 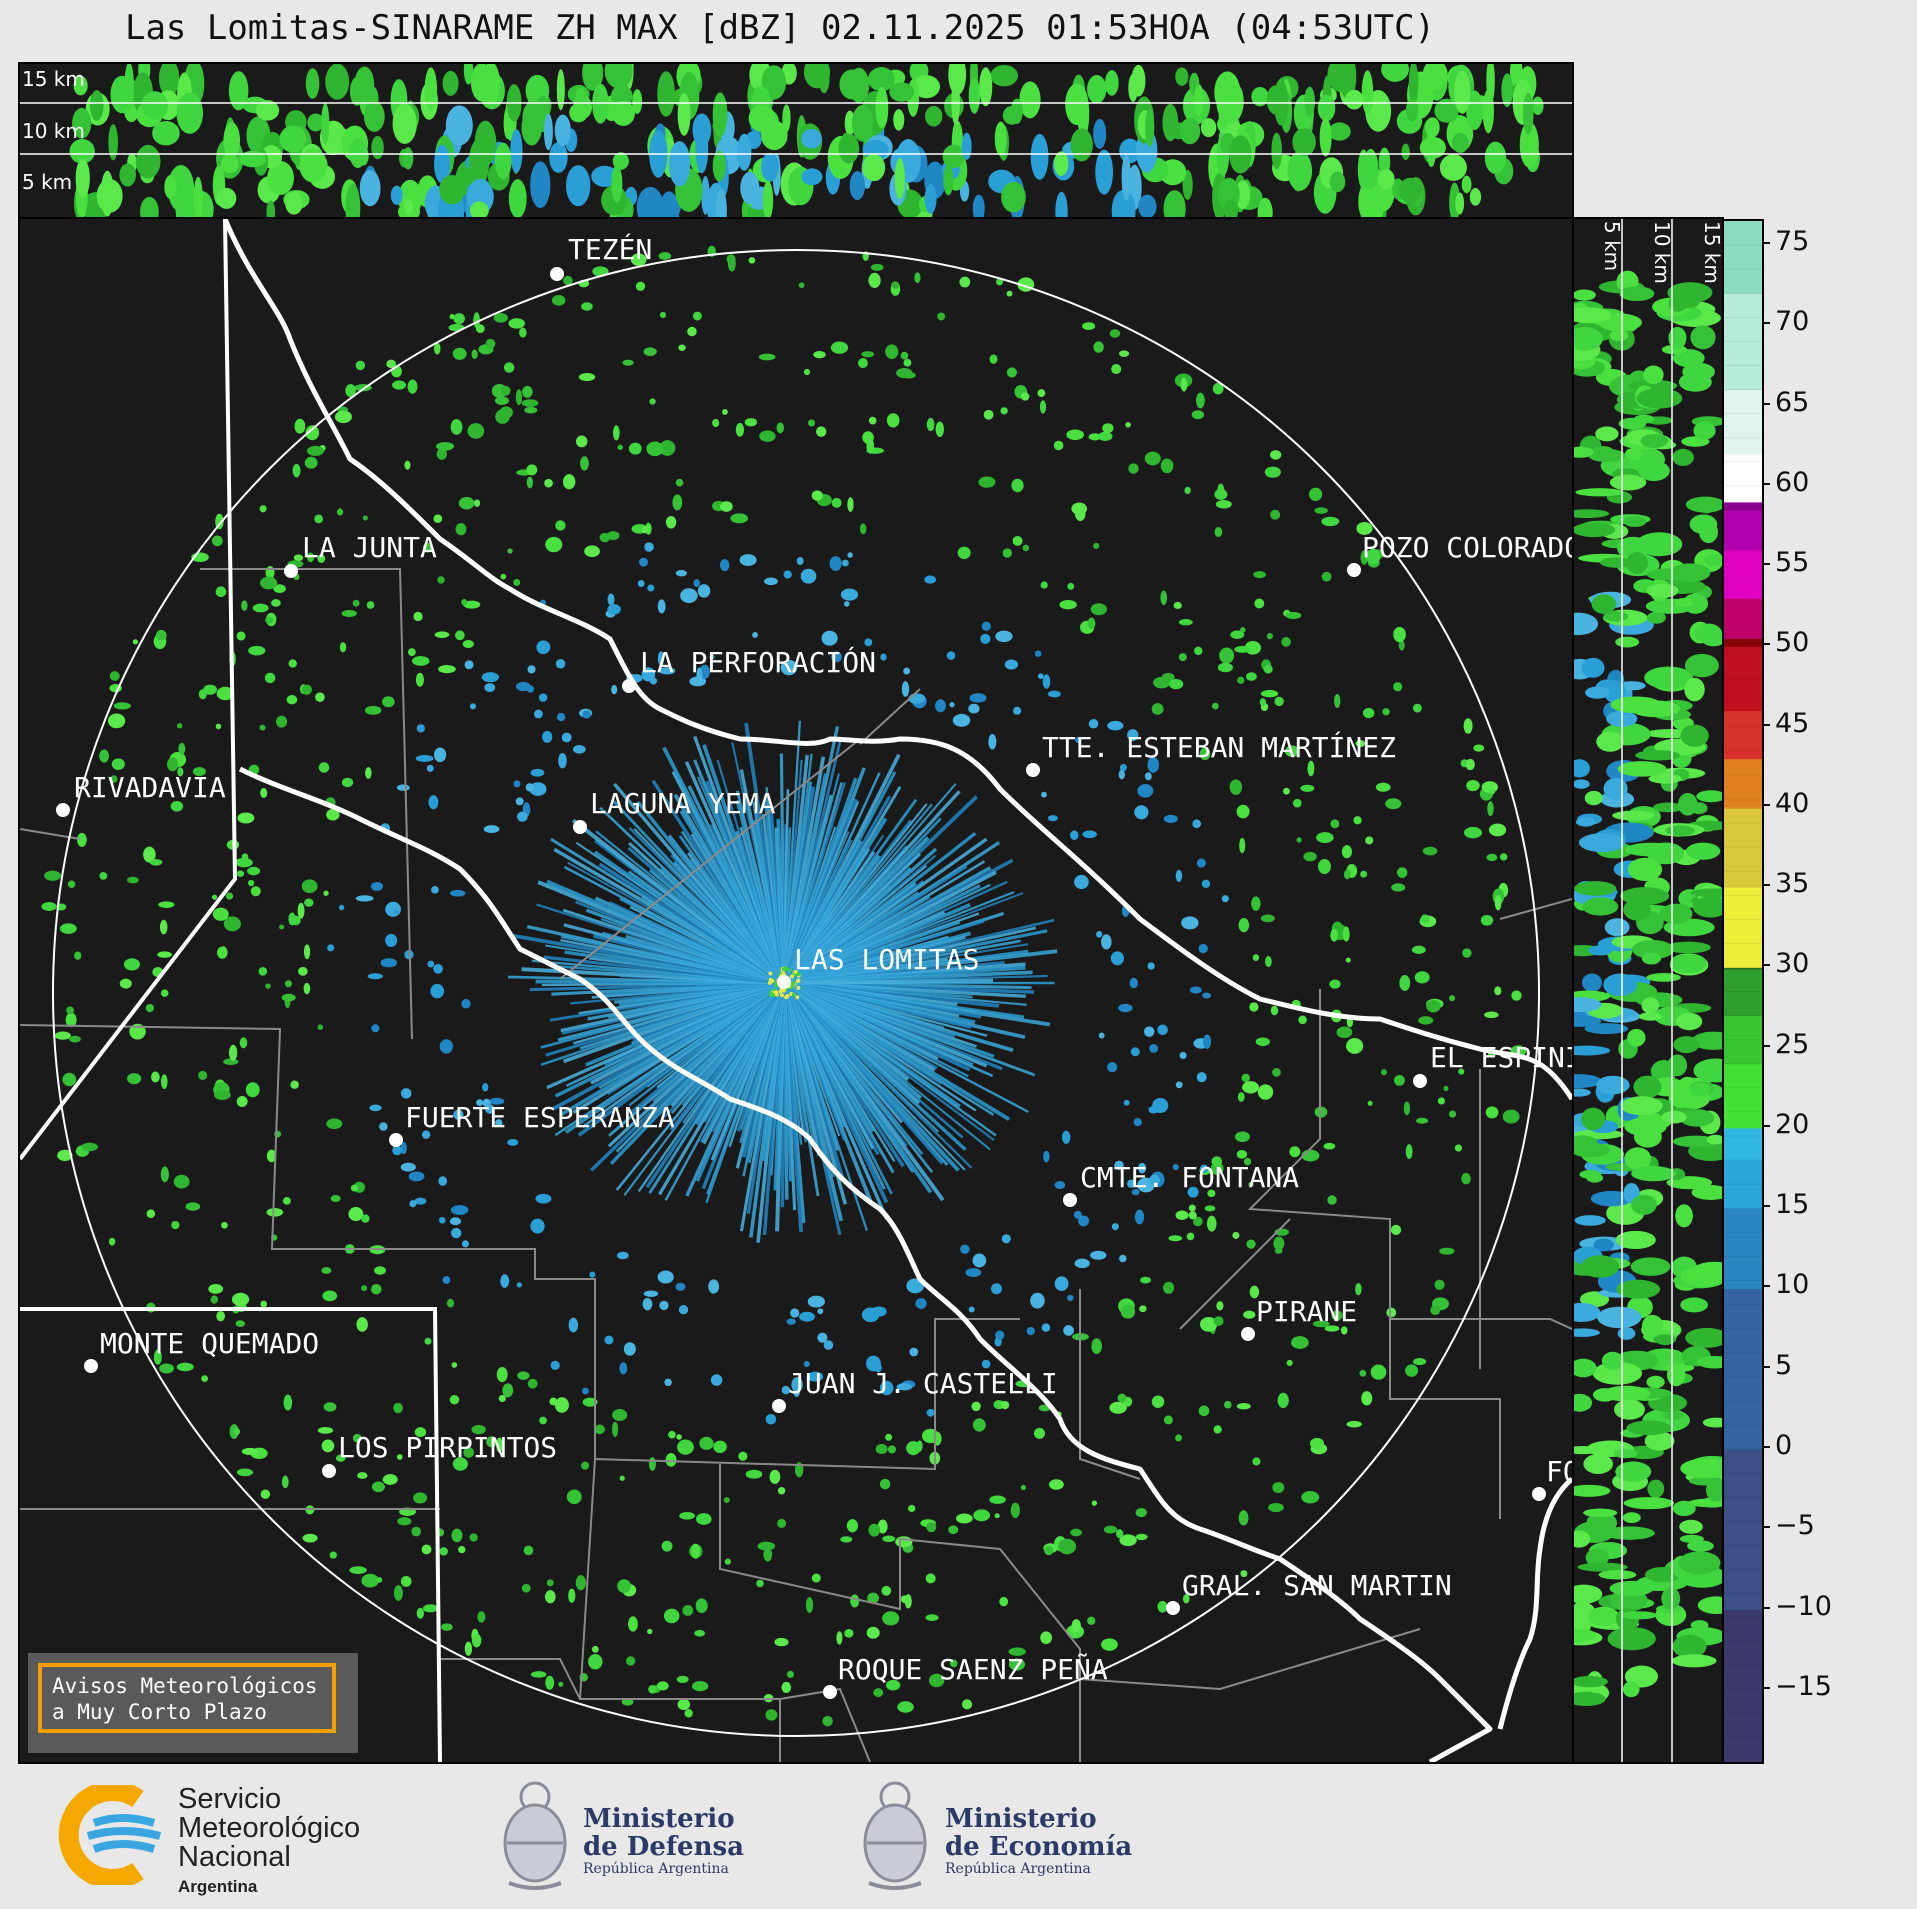 I want to click on smn-line-2: Meteorológico, so click(x=269, y=1828).